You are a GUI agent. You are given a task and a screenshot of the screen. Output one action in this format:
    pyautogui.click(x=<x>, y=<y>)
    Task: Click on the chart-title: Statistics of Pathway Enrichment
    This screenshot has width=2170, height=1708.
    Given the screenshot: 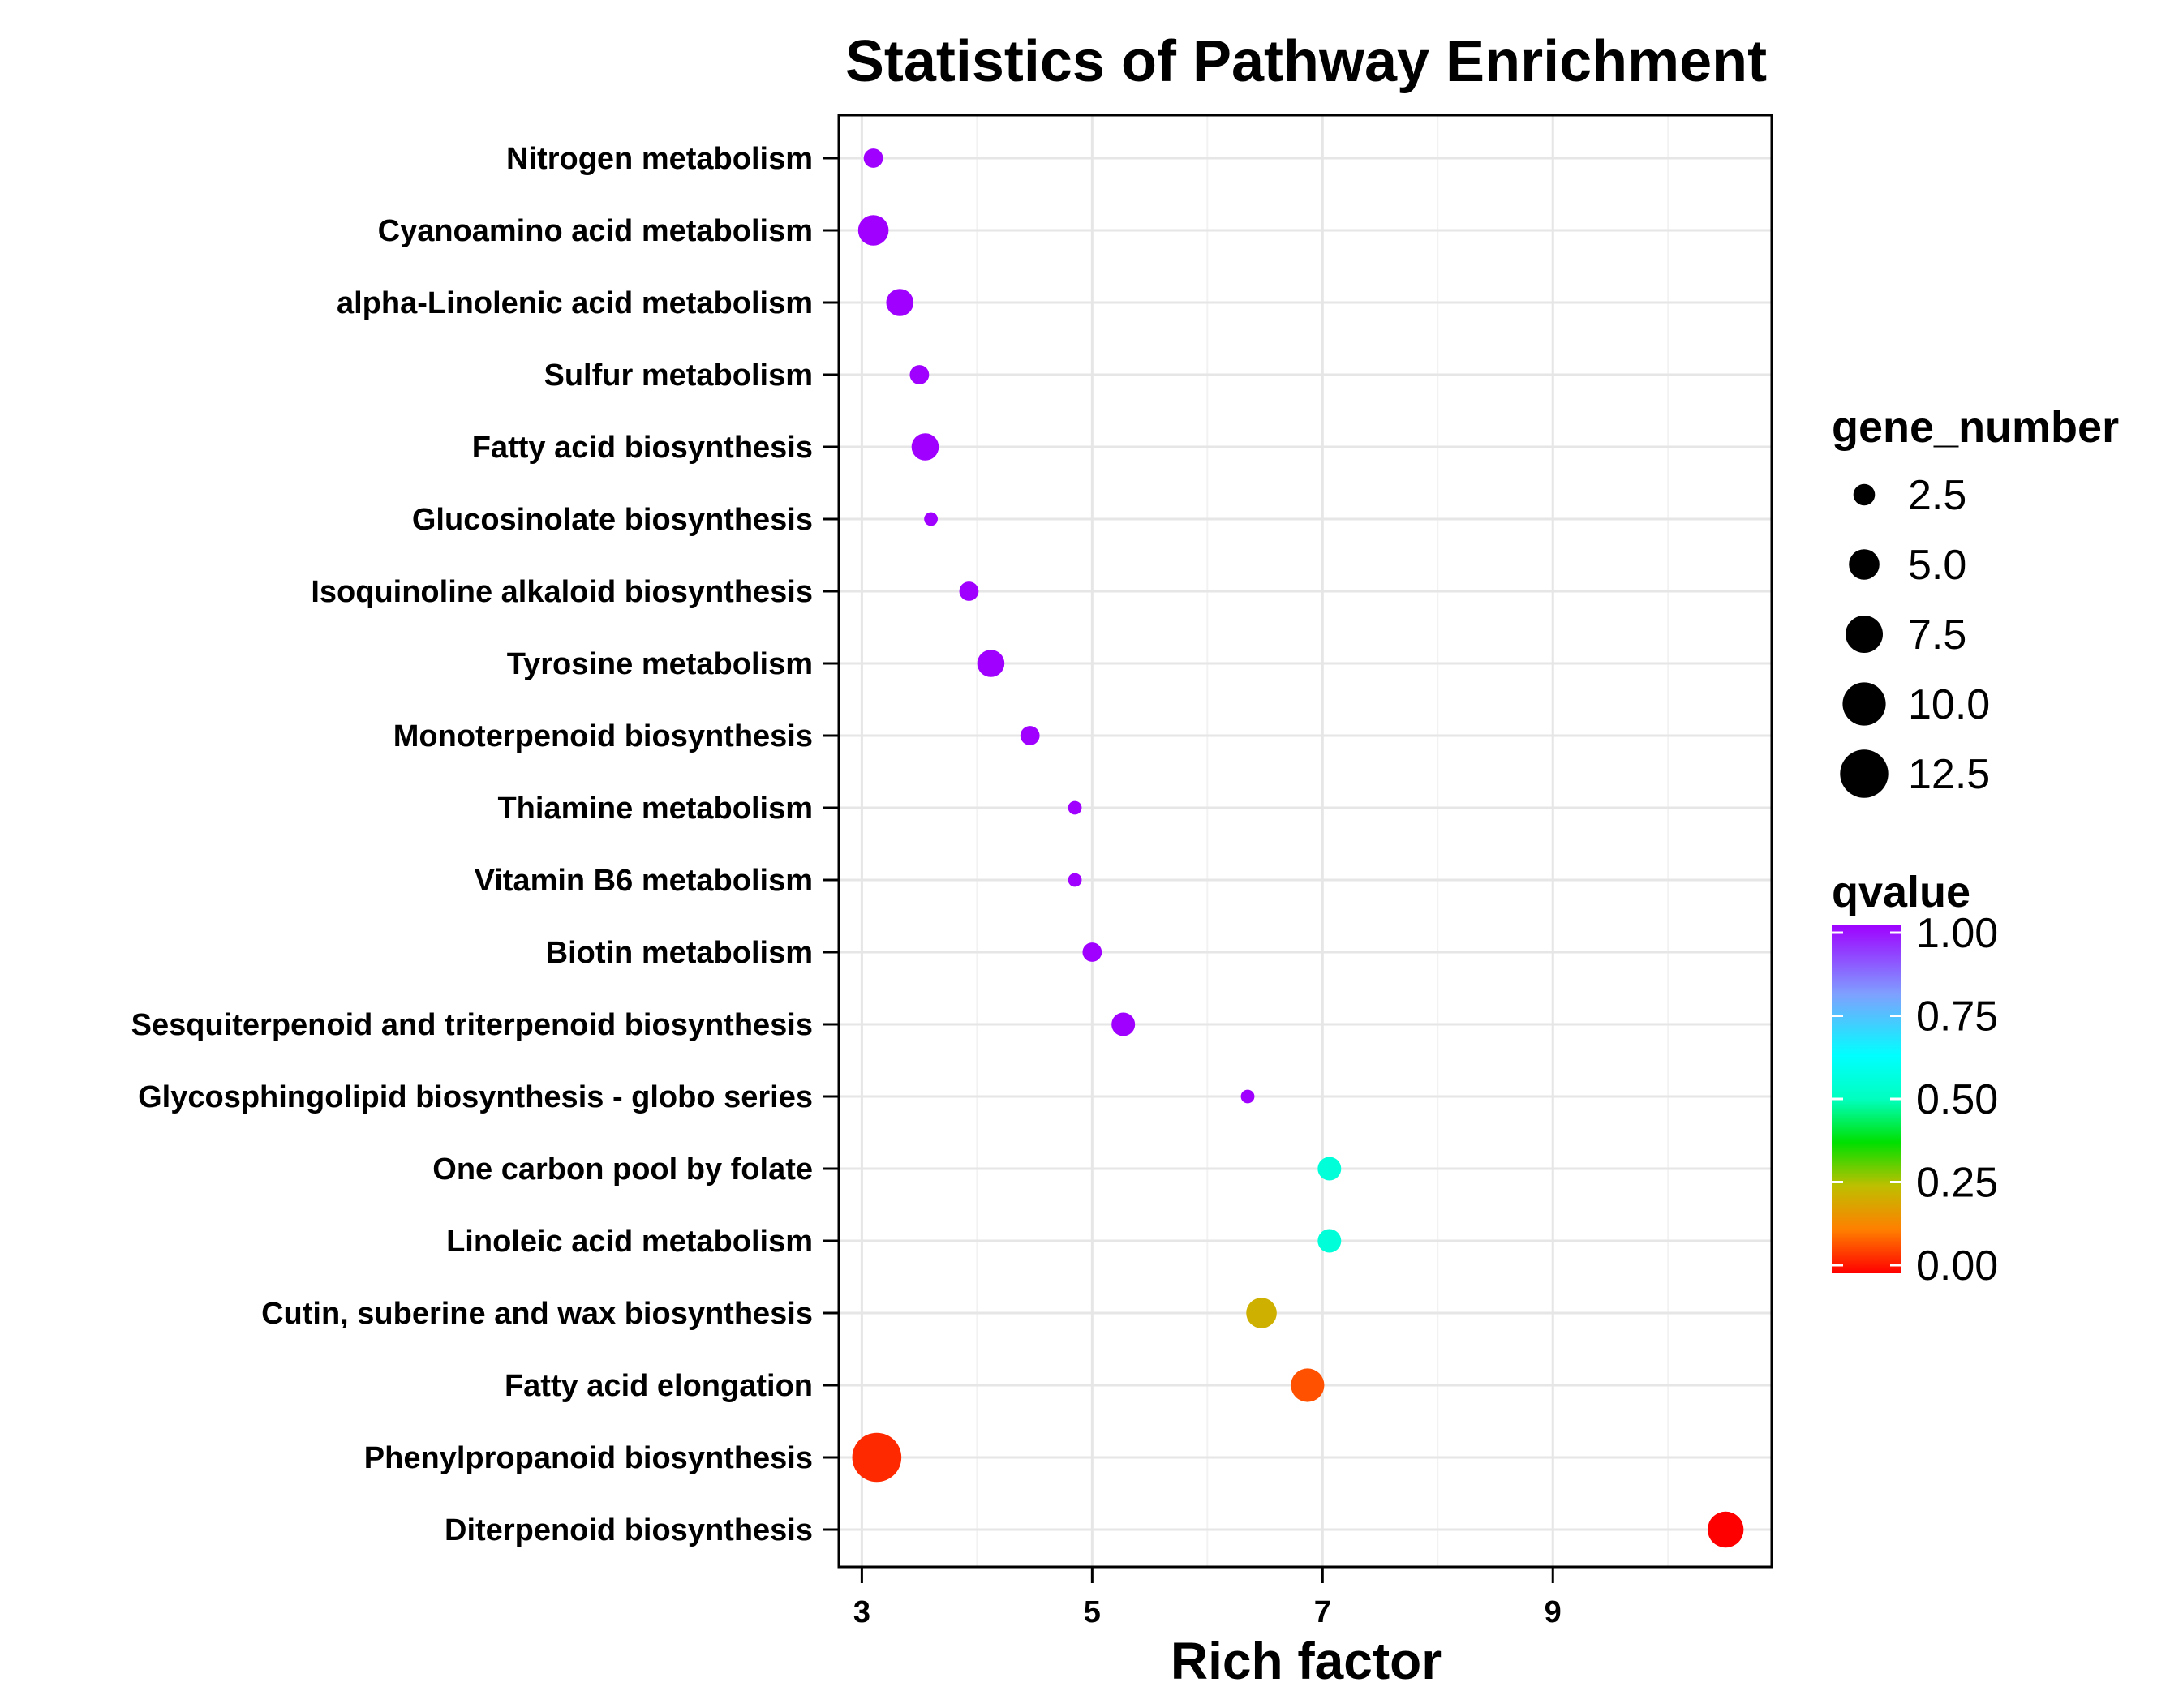 What is the action you would take?
    pyautogui.click(x=1306, y=61)
    